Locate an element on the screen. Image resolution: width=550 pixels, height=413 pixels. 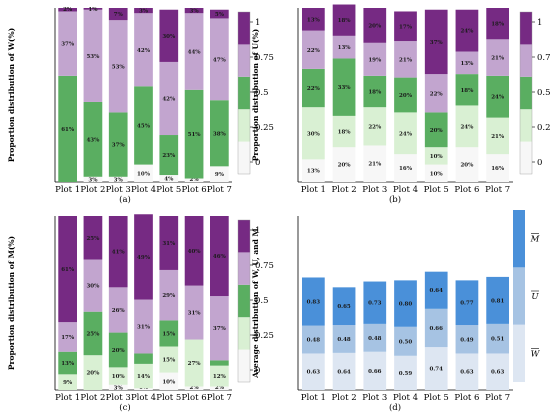
x-tick-label: Plot 2 is located at coordinates (344, 190).